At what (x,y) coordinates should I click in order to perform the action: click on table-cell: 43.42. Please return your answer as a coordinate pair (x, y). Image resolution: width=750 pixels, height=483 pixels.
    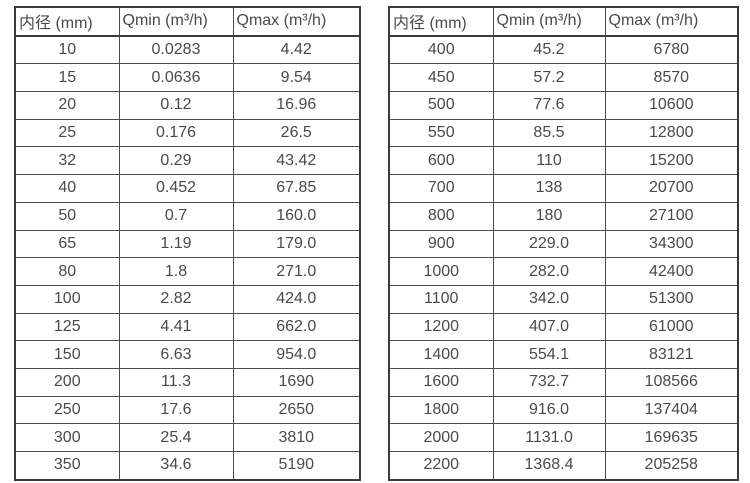
    Looking at the image, I should click on (296, 161).